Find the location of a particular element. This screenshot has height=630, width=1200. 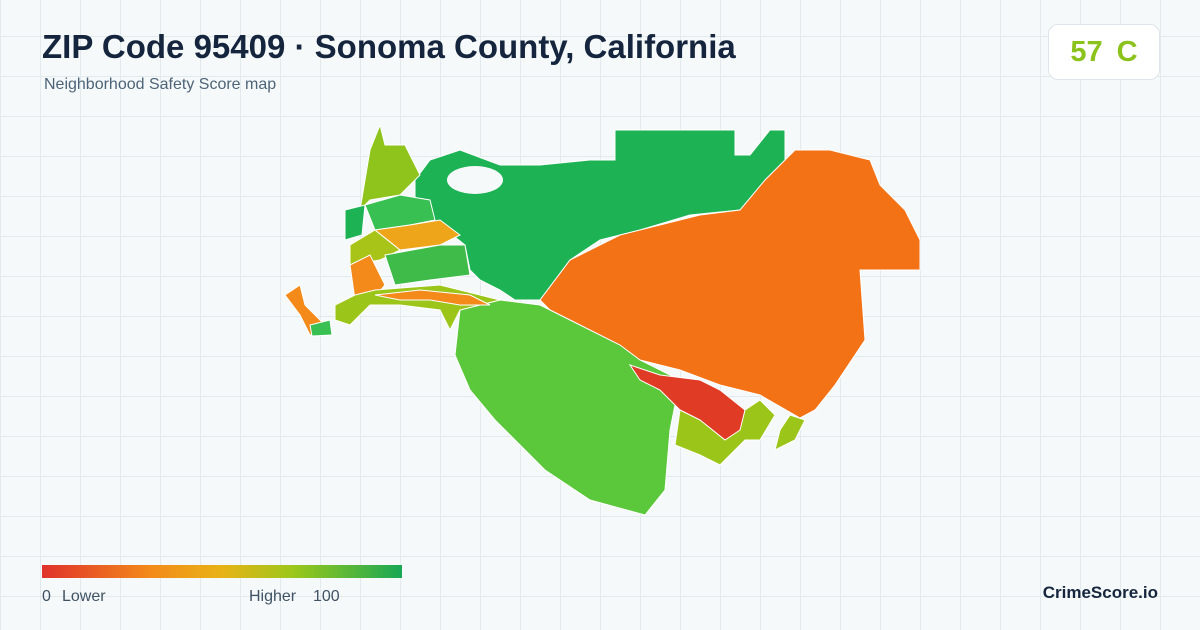

legend-max-label: Higher is located at coordinates (273, 596).